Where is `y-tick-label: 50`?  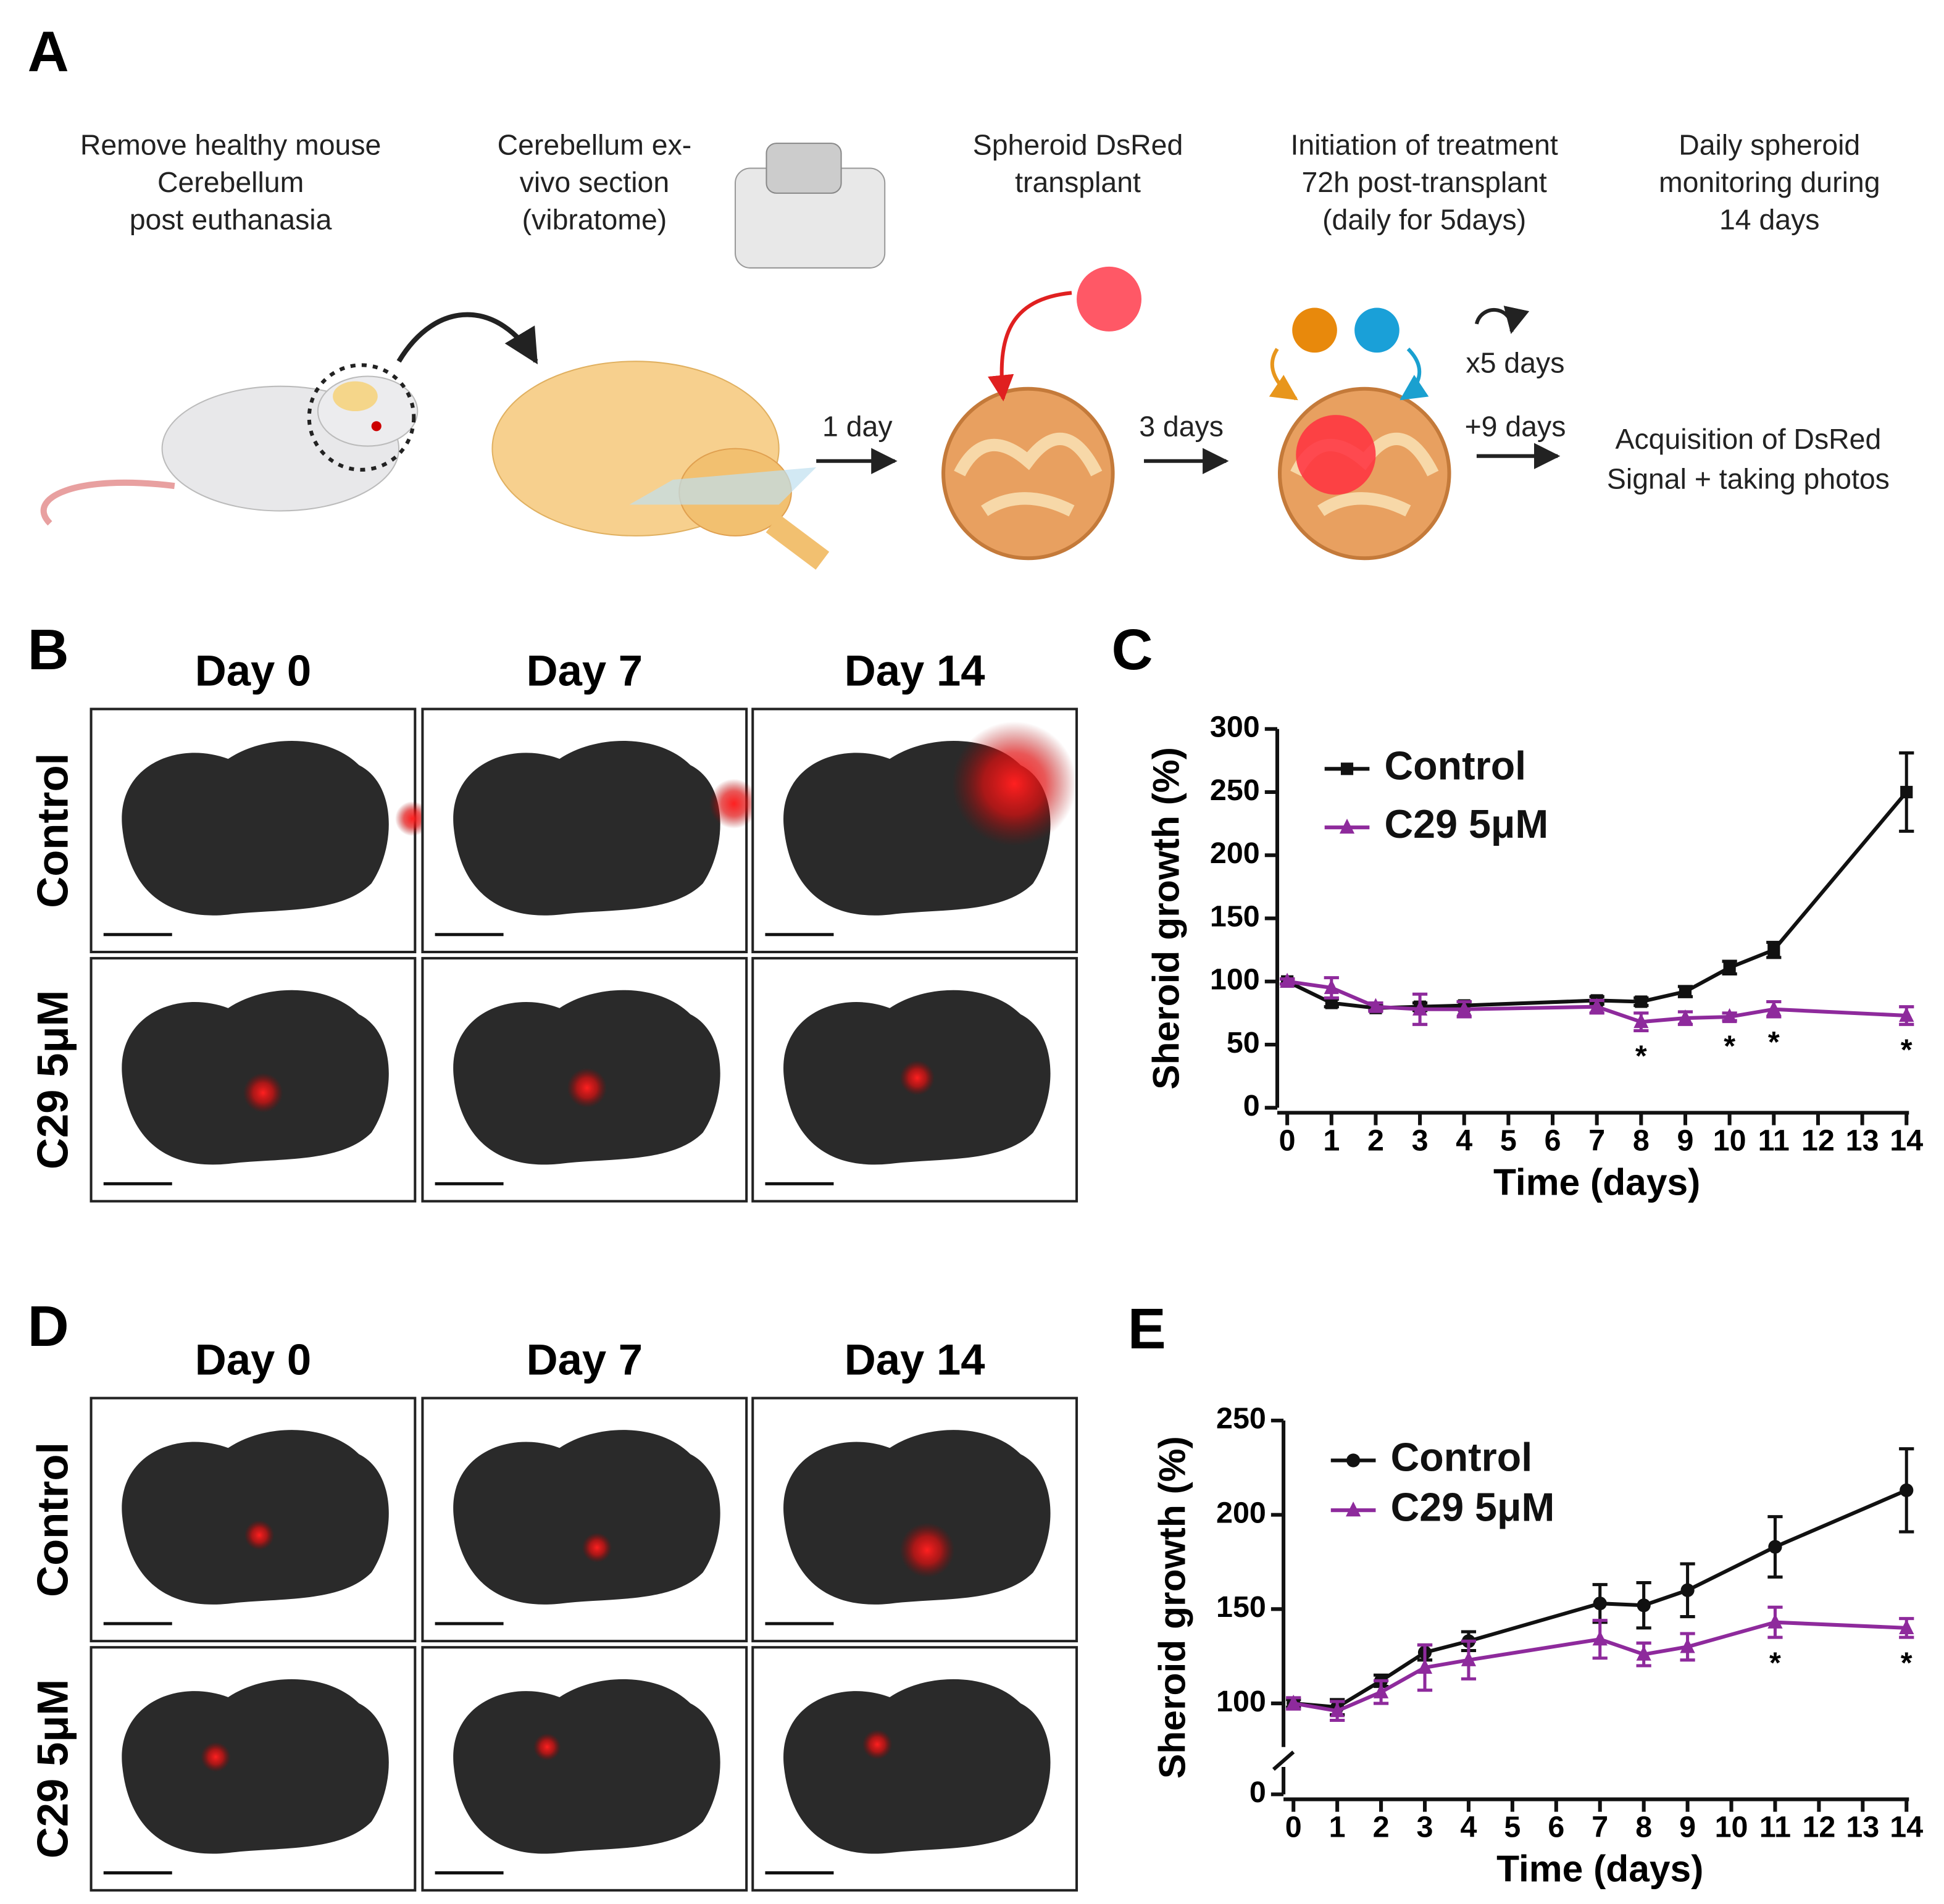
y-tick-label: 50 is located at coordinates (1243, 1042).